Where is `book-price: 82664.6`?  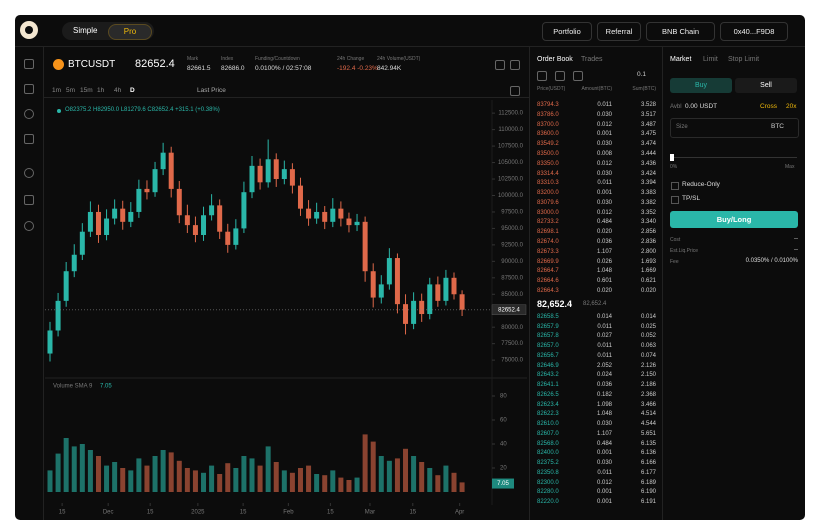
book-price: 82664.6 is located at coordinates (548, 281).